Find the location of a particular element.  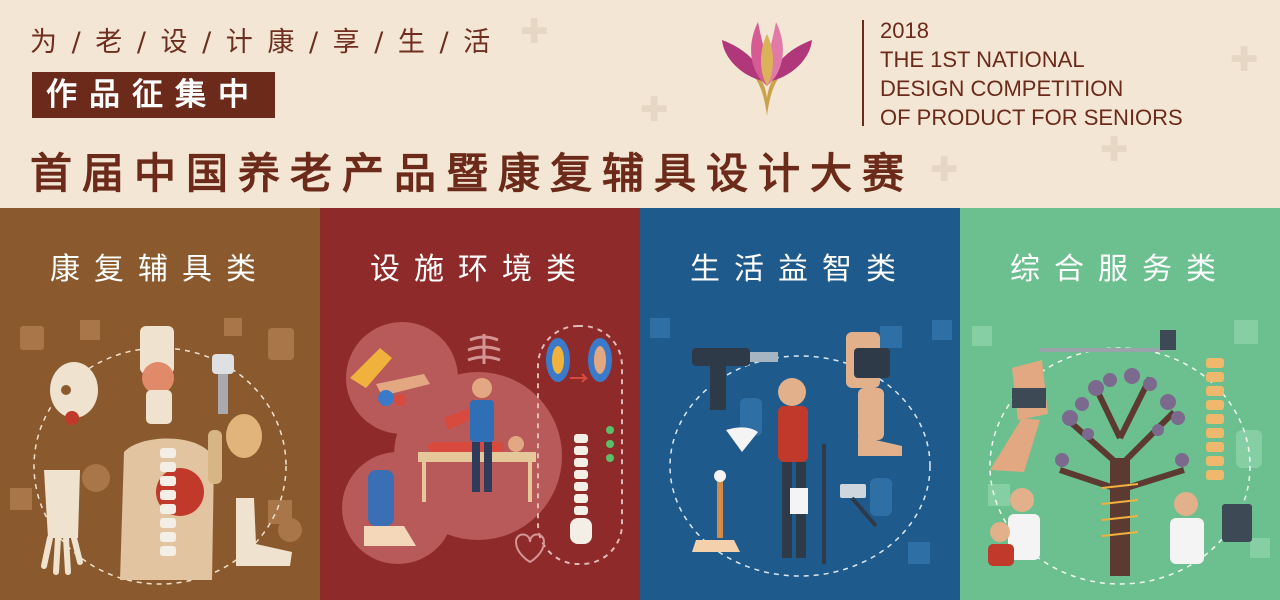

year-label: 2018 is located at coordinates (904, 30).